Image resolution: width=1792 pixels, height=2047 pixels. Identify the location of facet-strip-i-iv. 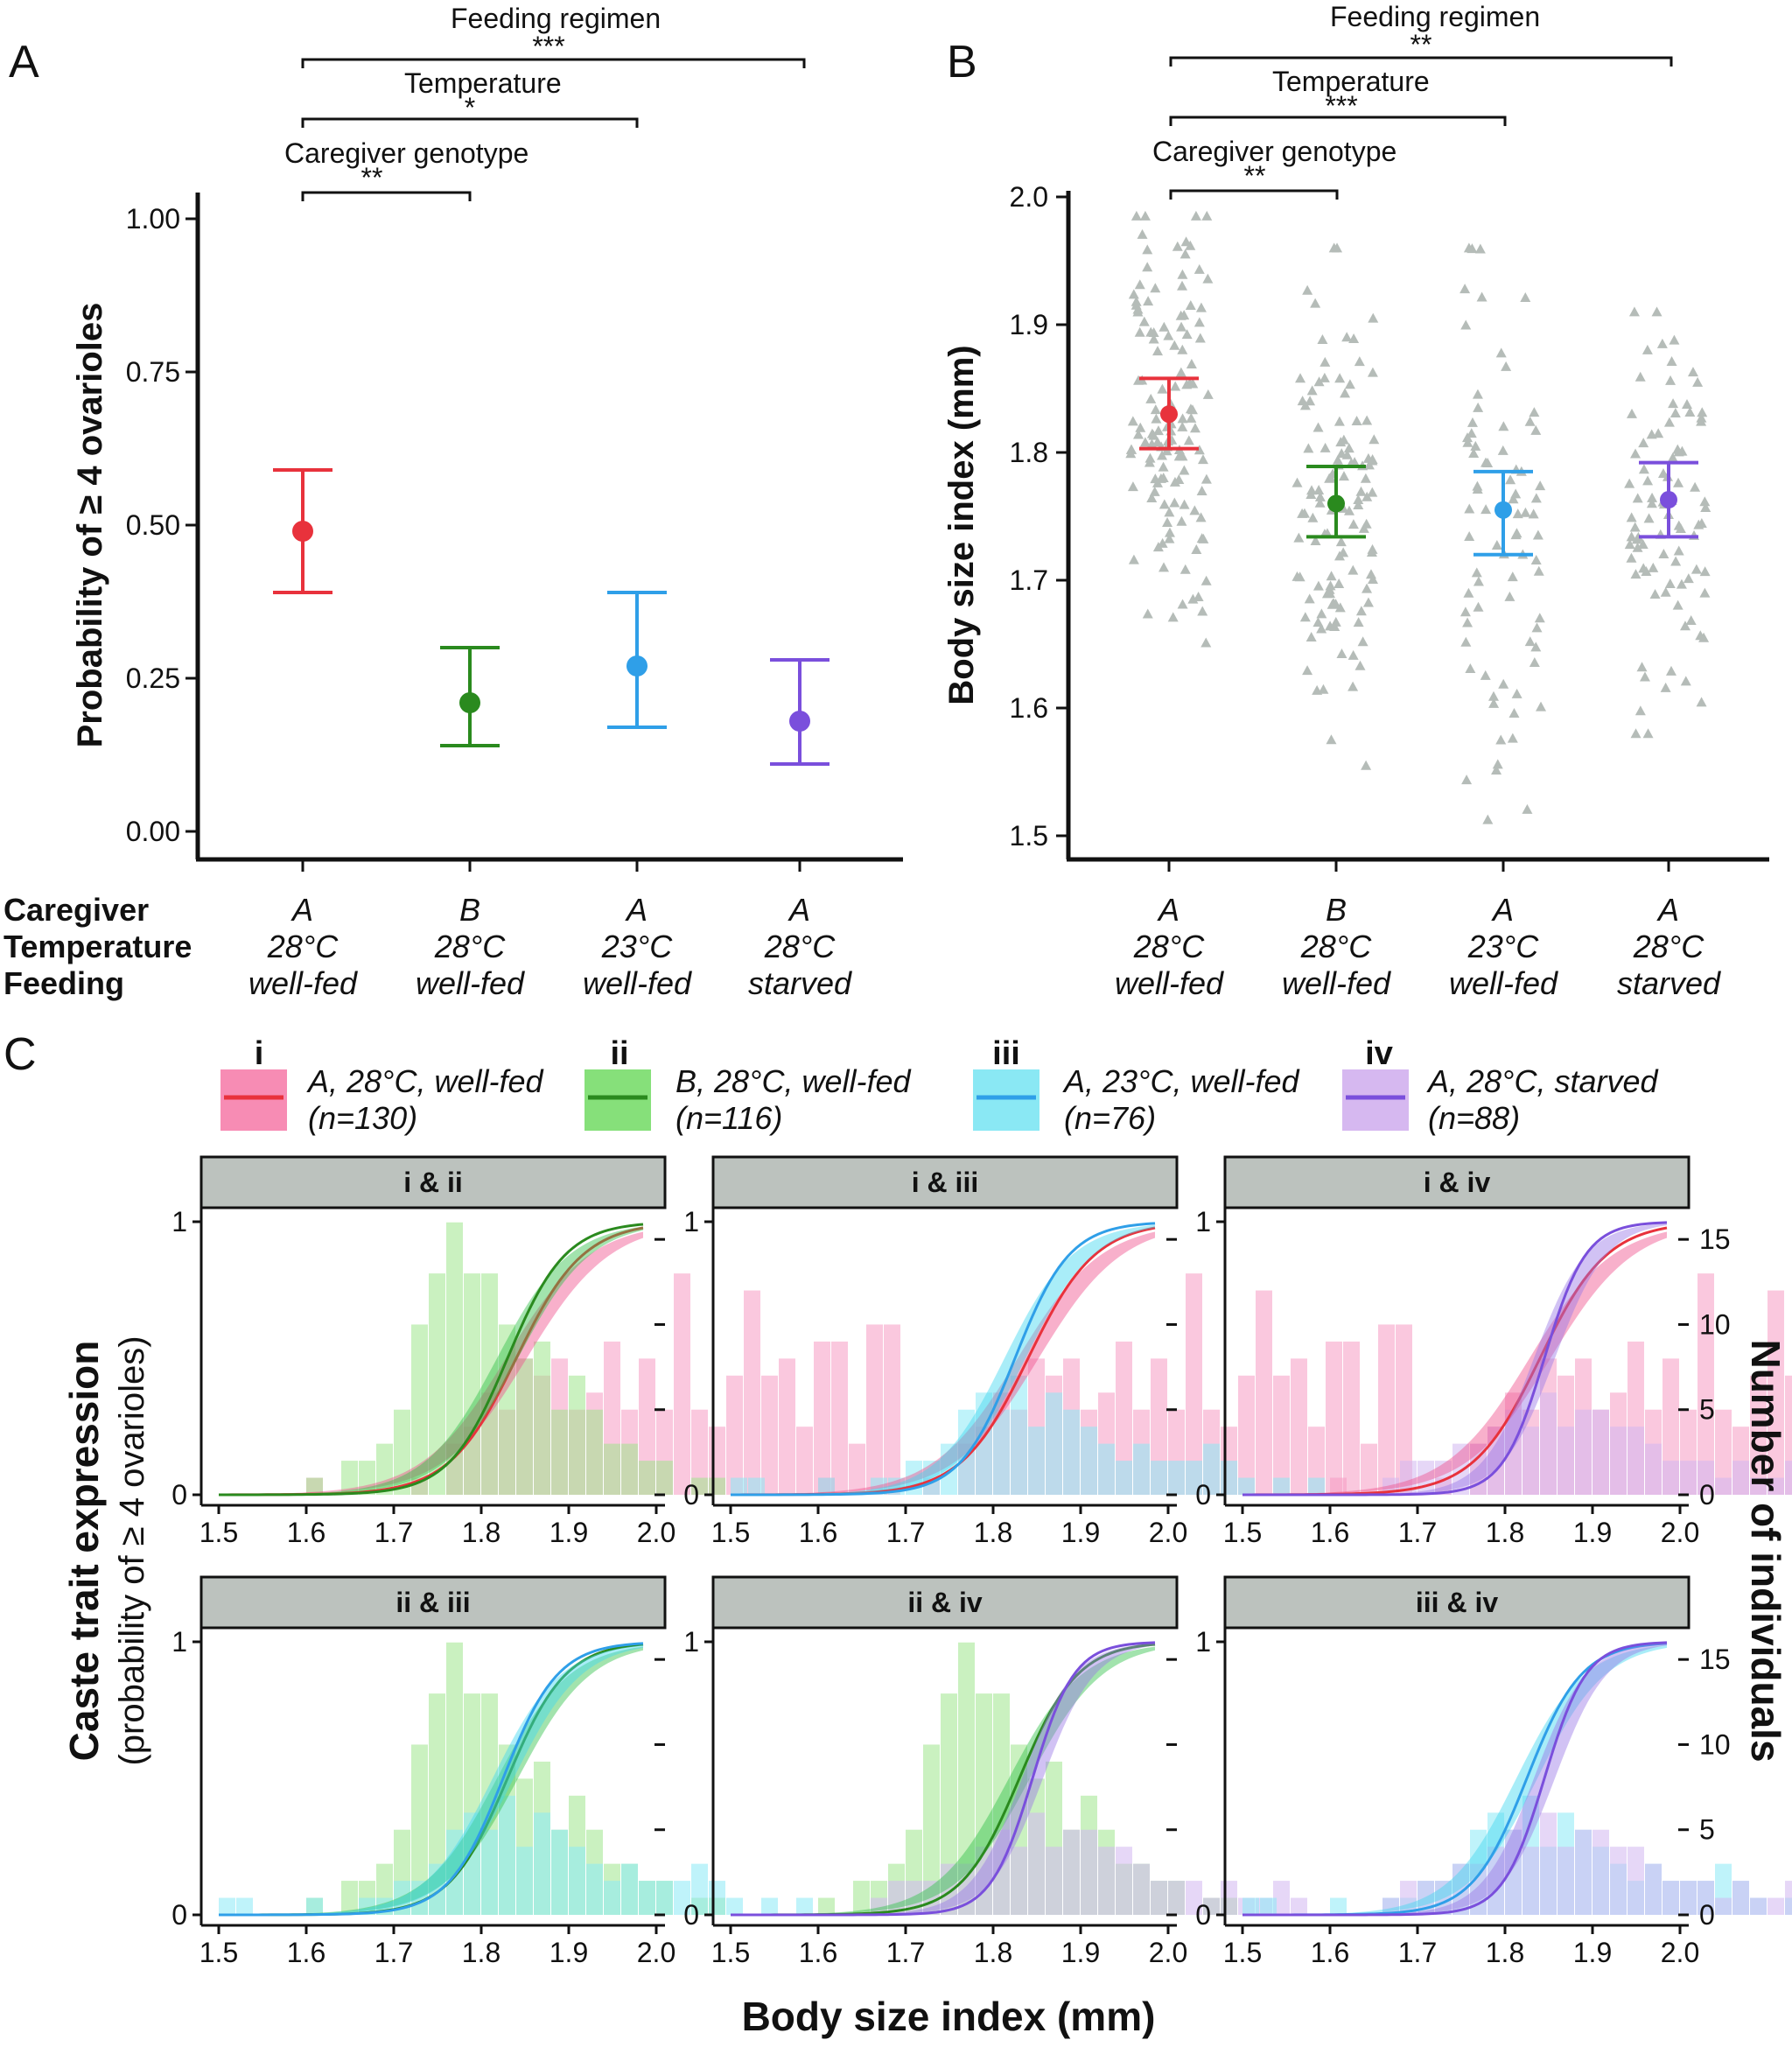
(1456, 1182).